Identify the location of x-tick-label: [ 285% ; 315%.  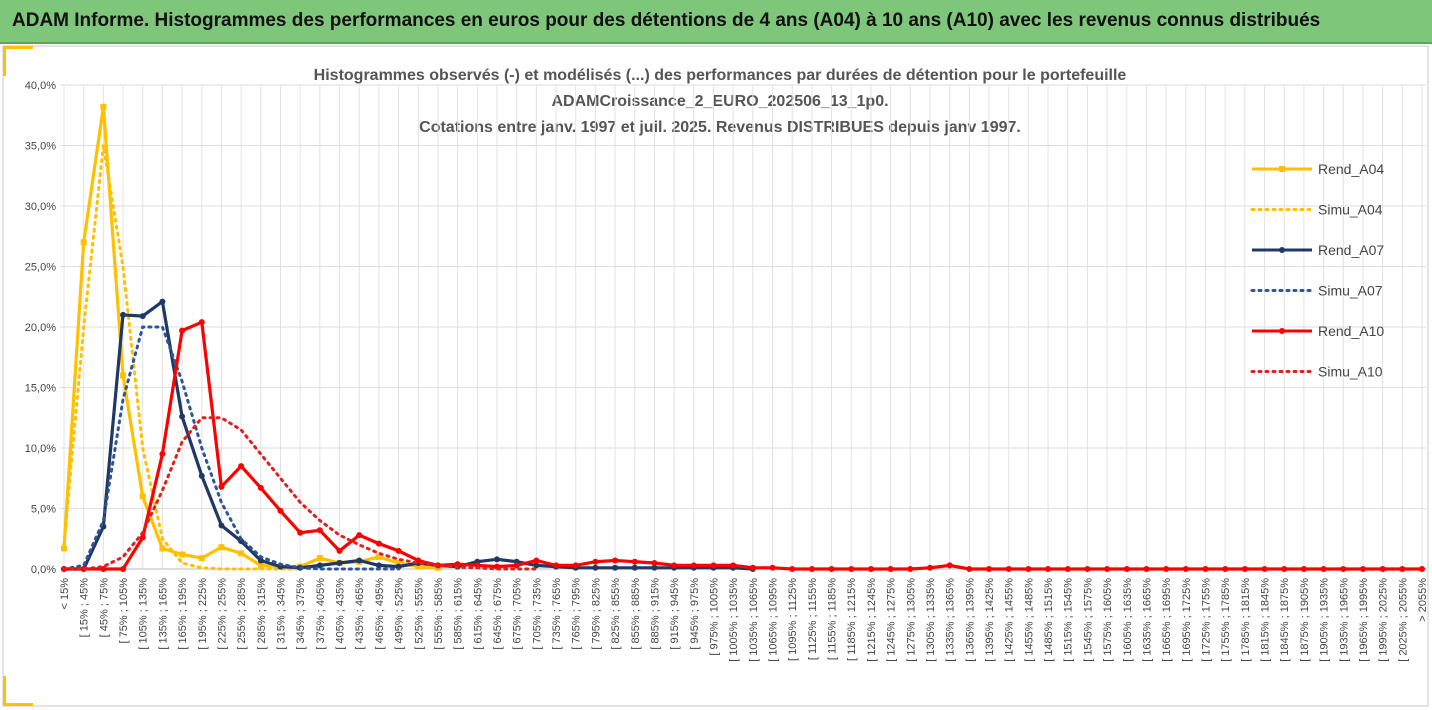
(262, 614).